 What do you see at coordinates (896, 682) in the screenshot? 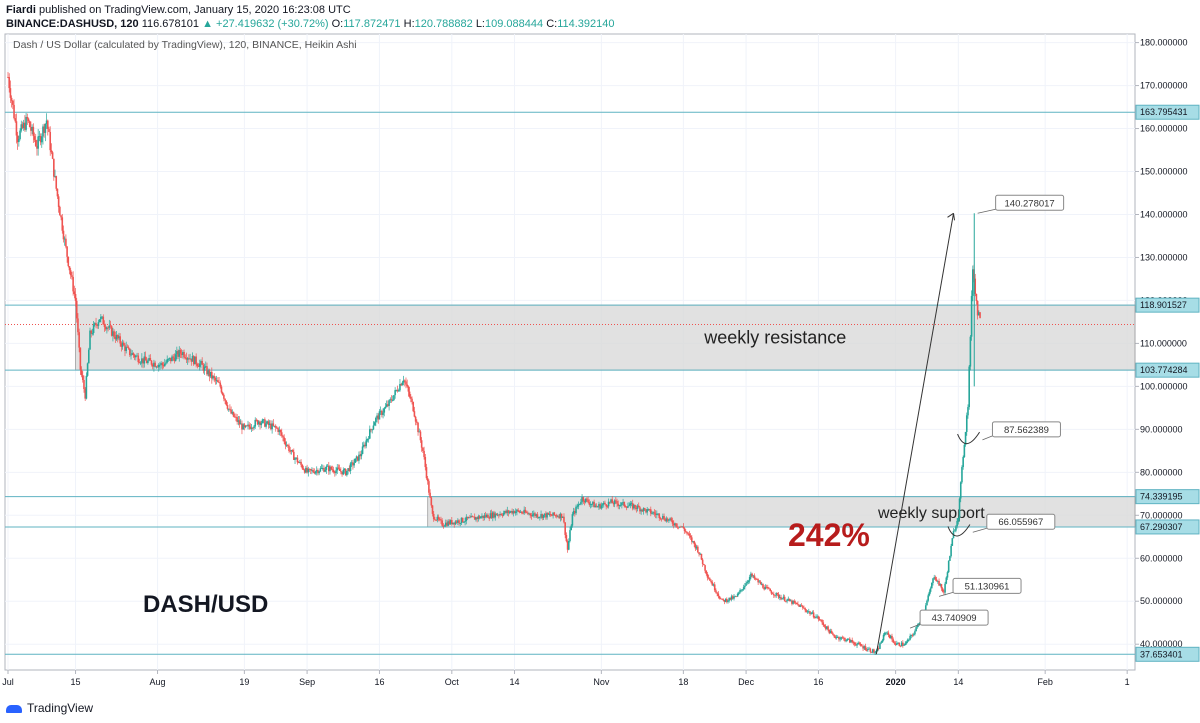
I see `x-tick-label: 2020` at bounding box center [896, 682].